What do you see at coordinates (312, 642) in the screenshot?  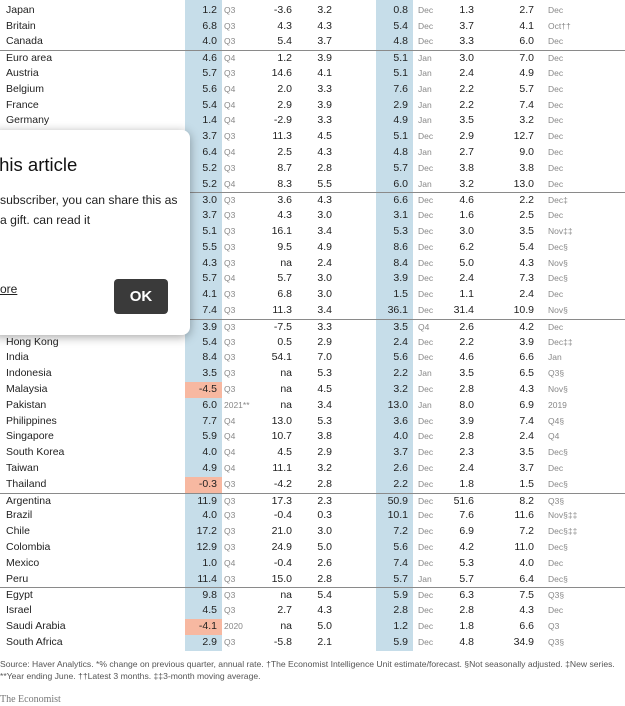 I see `table-row: South Africa 2.9 Q3 -5.8 2.1 5.9 Dec 4.8 34.9 Q3§` at bounding box center [312, 642].